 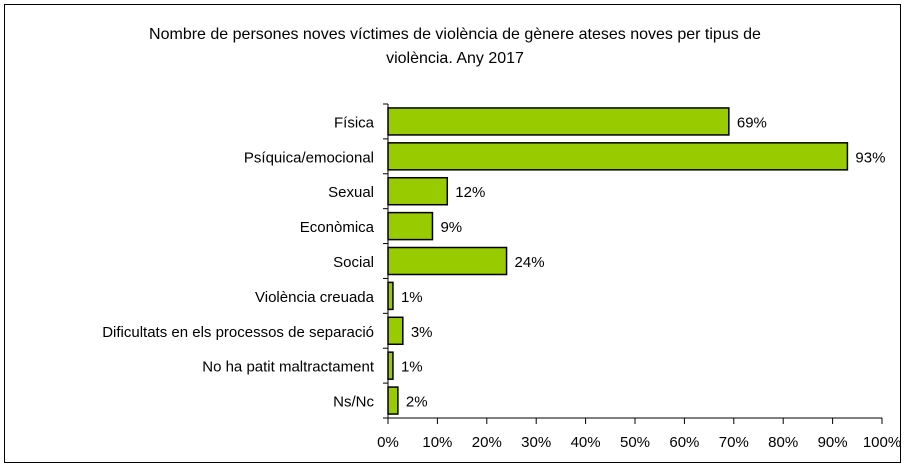 What do you see at coordinates (388, 442) in the screenshot?
I see `x-tick-label-0: 0%` at bounding box center [388, 442].